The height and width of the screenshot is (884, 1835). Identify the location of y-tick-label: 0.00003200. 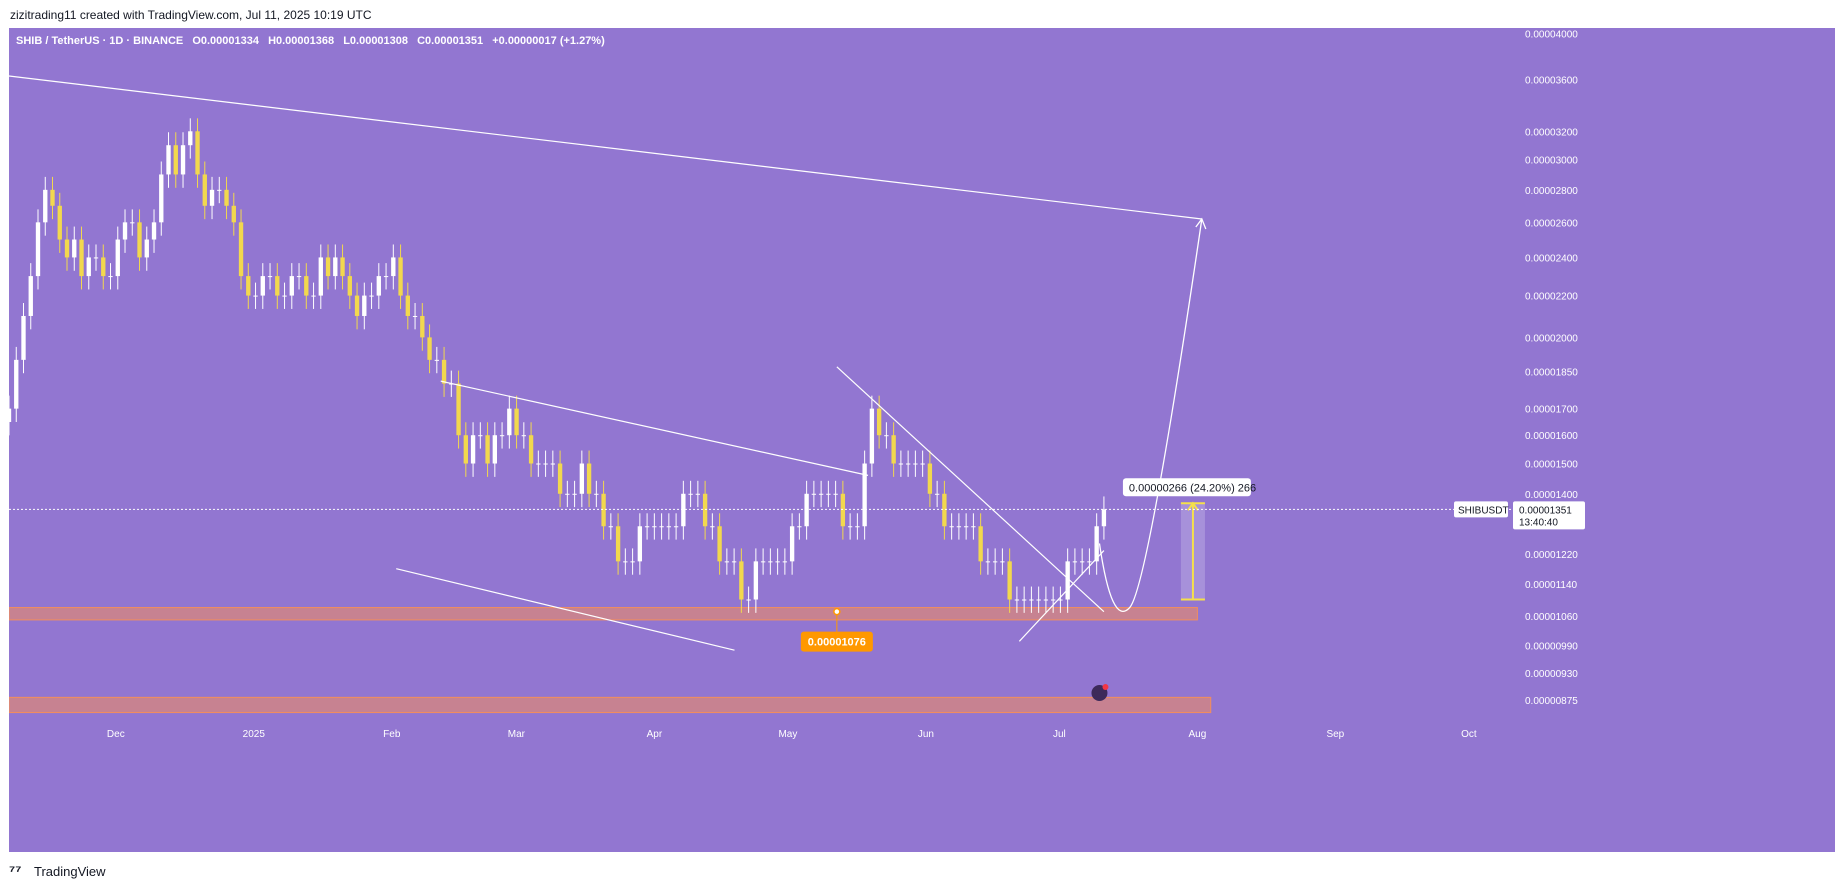
(1551, 132).